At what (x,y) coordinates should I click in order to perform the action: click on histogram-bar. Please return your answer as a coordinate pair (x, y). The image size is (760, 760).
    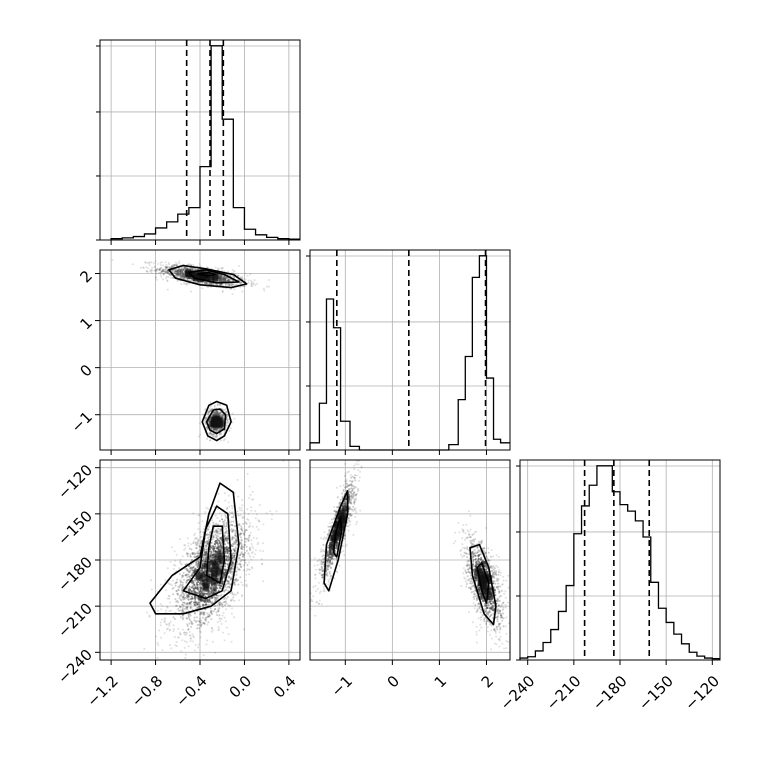
    Looking at the image, I should click on (238, 224).